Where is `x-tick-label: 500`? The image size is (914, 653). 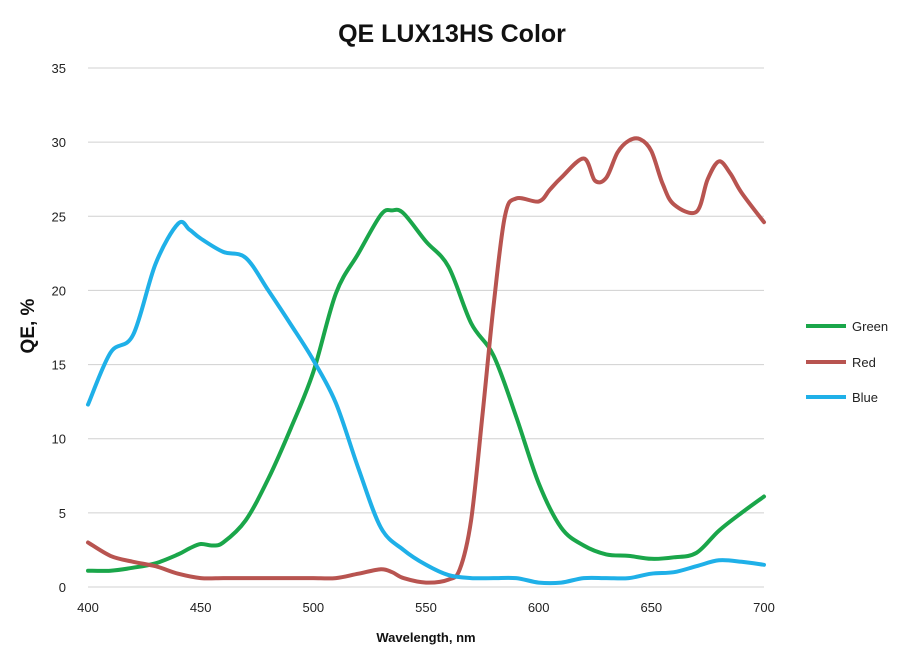
x-tick-label: 500 is located at coordinates (313, 607).